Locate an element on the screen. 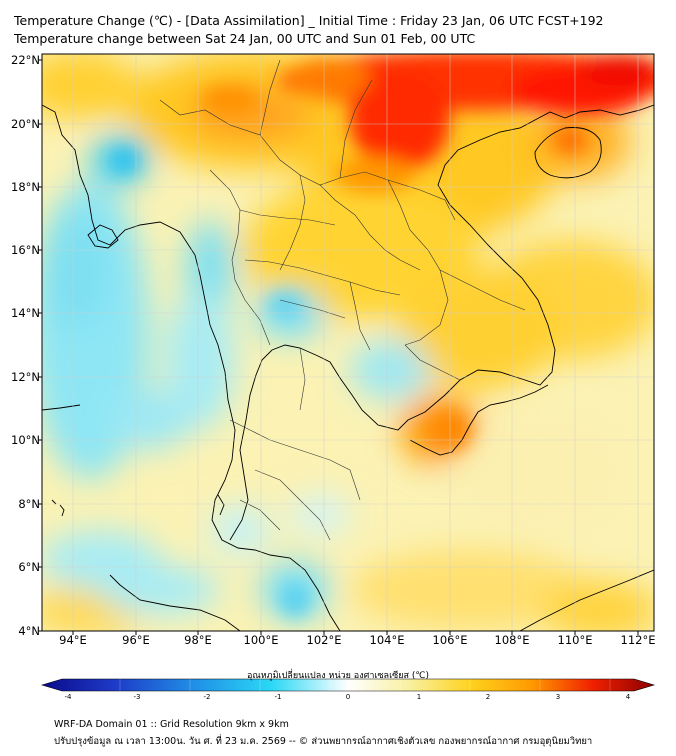 The width and height of the screenshot is (676, 756). lon-label: 100°E is located at coordinates (261, 640).